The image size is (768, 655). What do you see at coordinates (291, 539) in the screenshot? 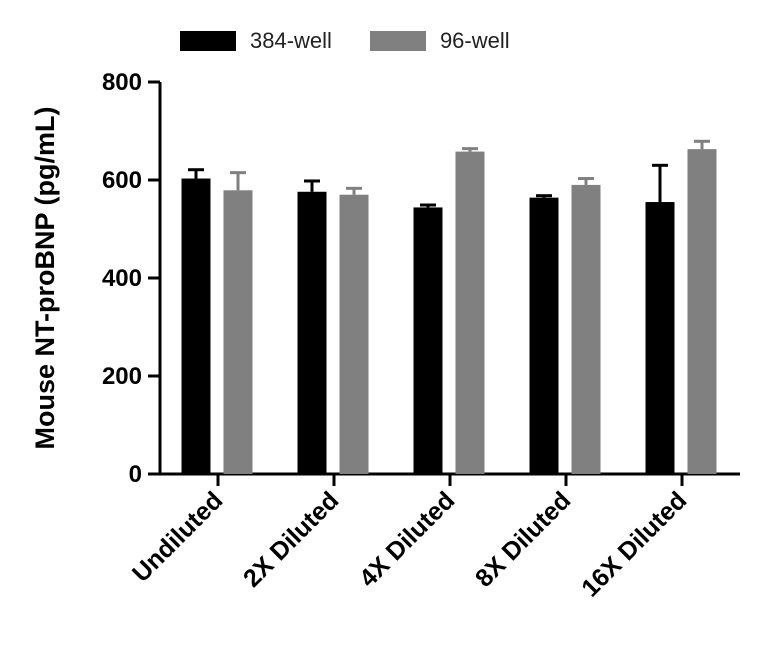
I see `x-tick-label-1: 2X Diluted` at bounding box center [291, 539].